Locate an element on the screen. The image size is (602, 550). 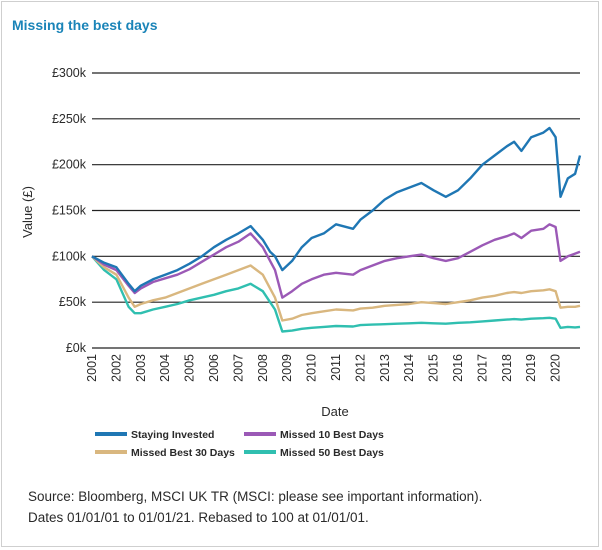
y-tick-label: £0k is located at coordinates (76, 348).